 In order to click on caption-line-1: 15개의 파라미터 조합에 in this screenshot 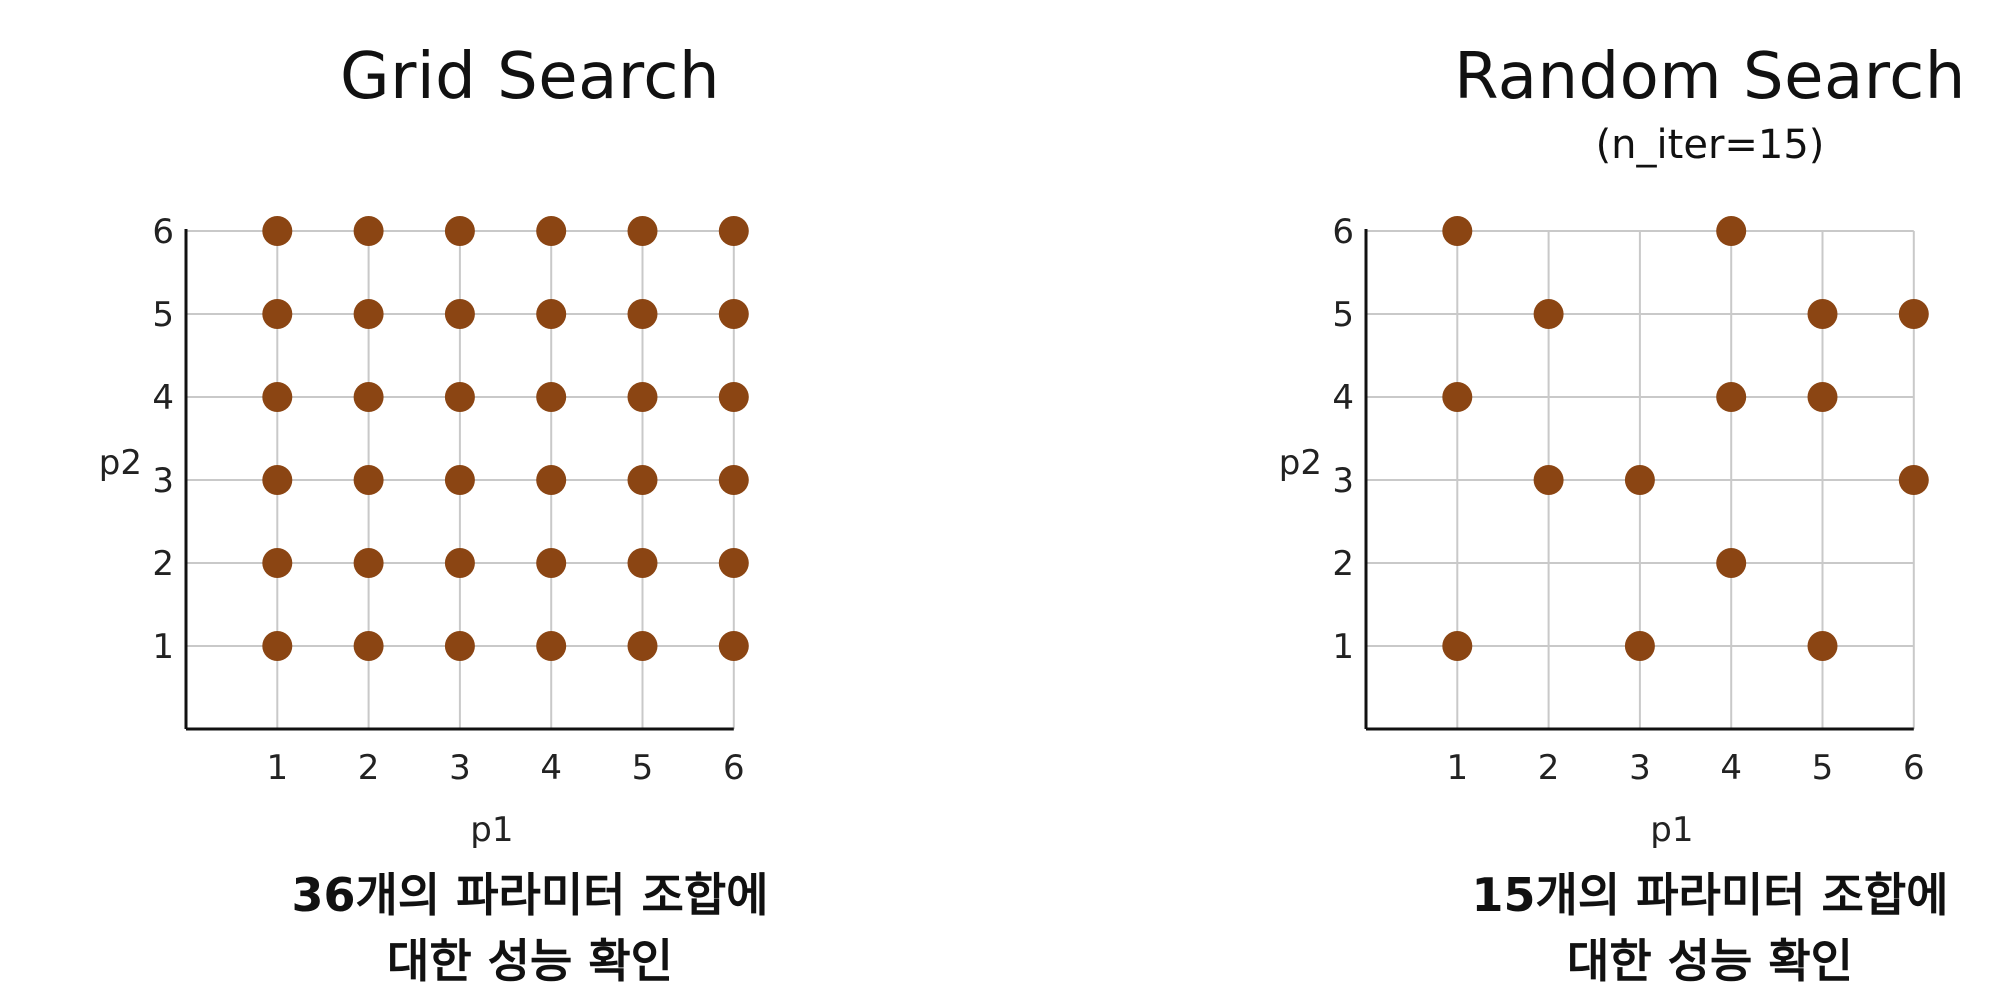, I will do `click(1710, 895)`.